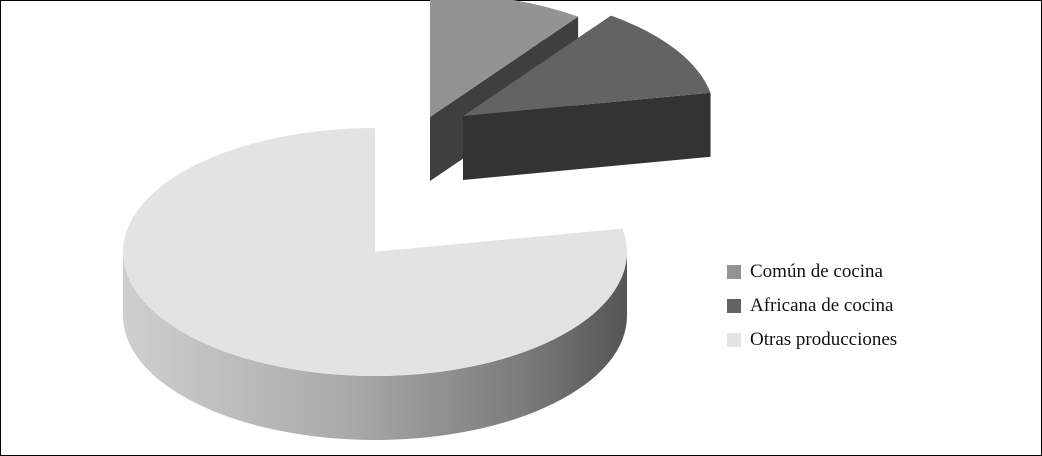  What do you see at coordinates (734, 272) in the screenshot?
I see `legend-swatch-comun` at bounding box center [734, 272].